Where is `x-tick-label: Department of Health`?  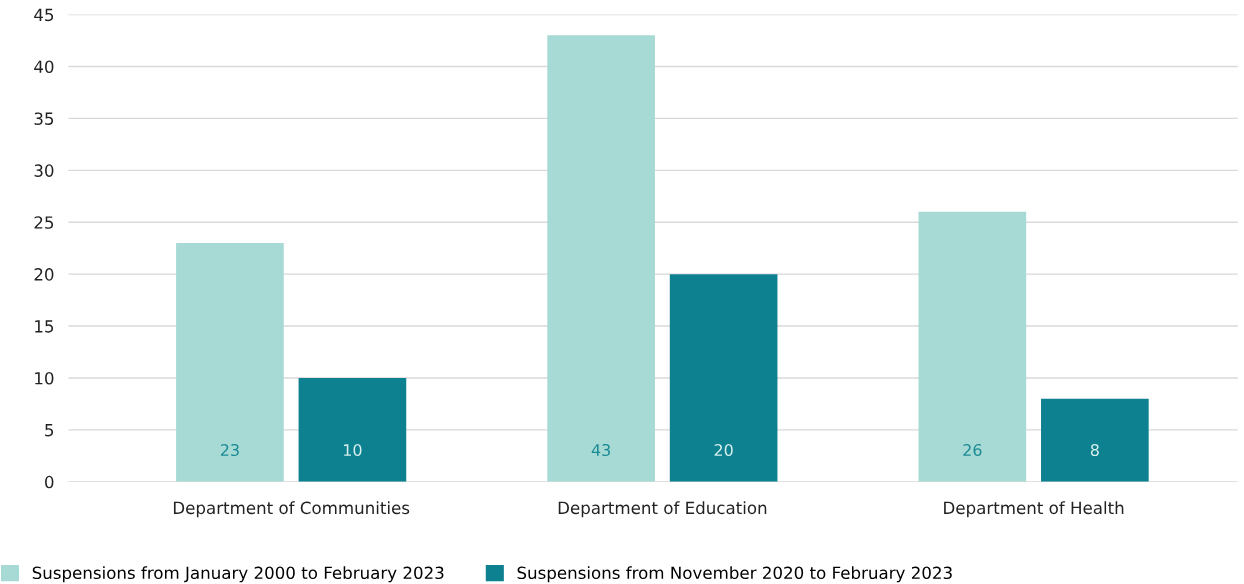 x-tick-label: Department of Health is located at coordinates (1034, 509).